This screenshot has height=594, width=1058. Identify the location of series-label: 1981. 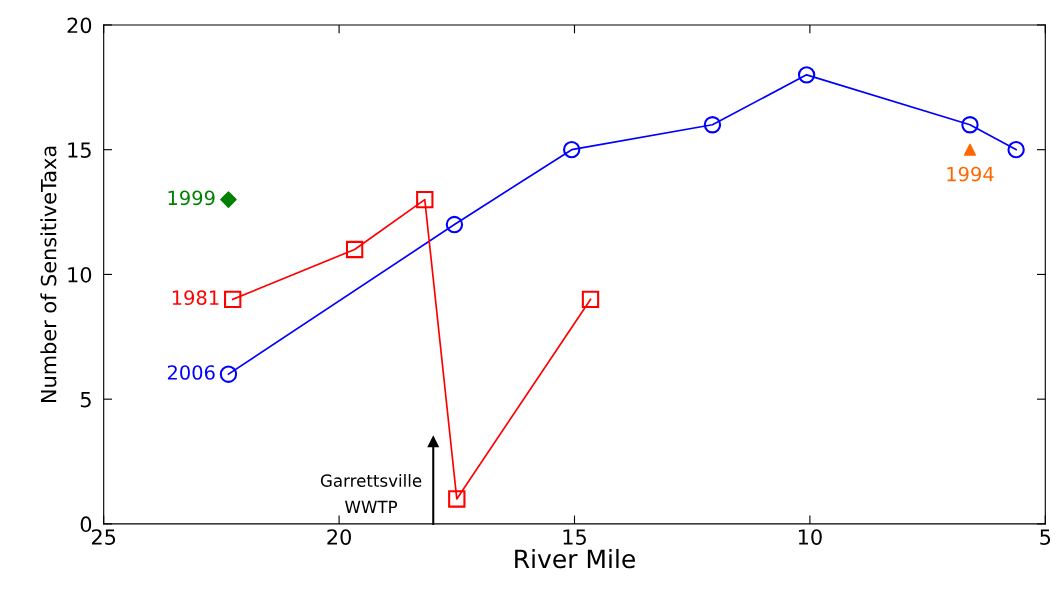
(195, 298).